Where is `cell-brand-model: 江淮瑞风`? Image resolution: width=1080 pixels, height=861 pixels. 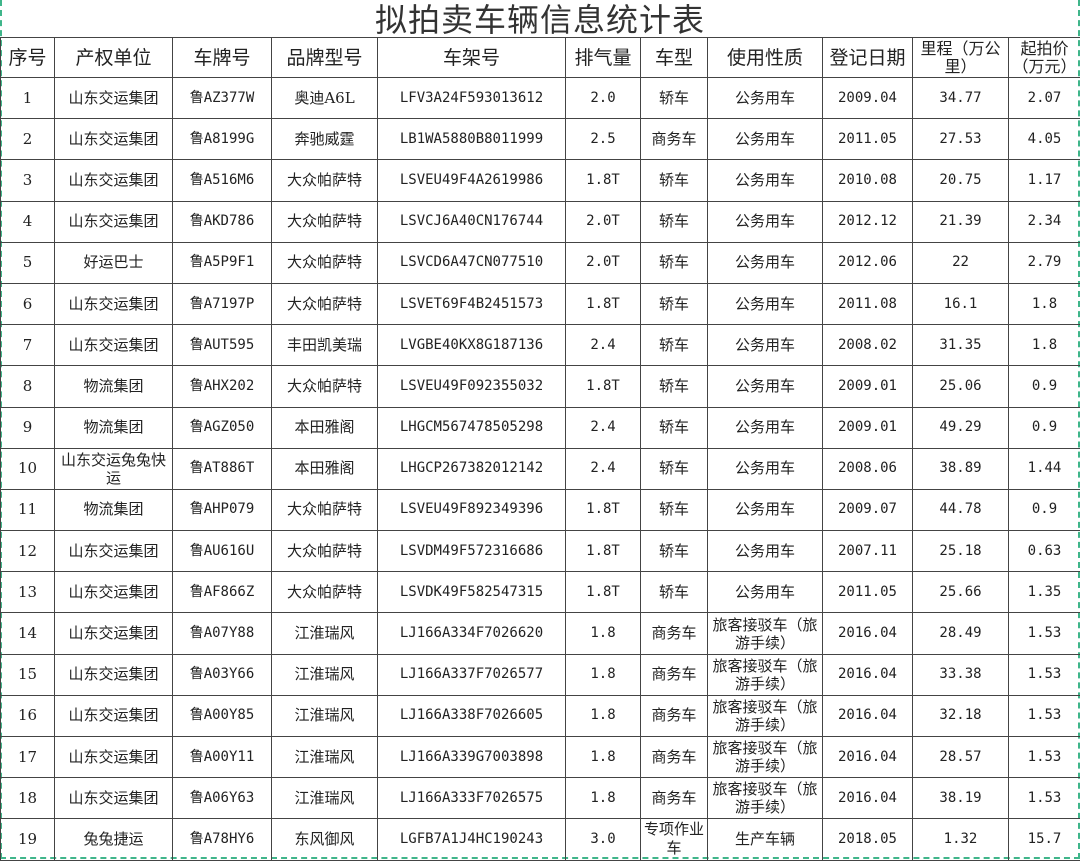 cell-brand-model: 江淮瑞风 is located at coordinates (324, 633).